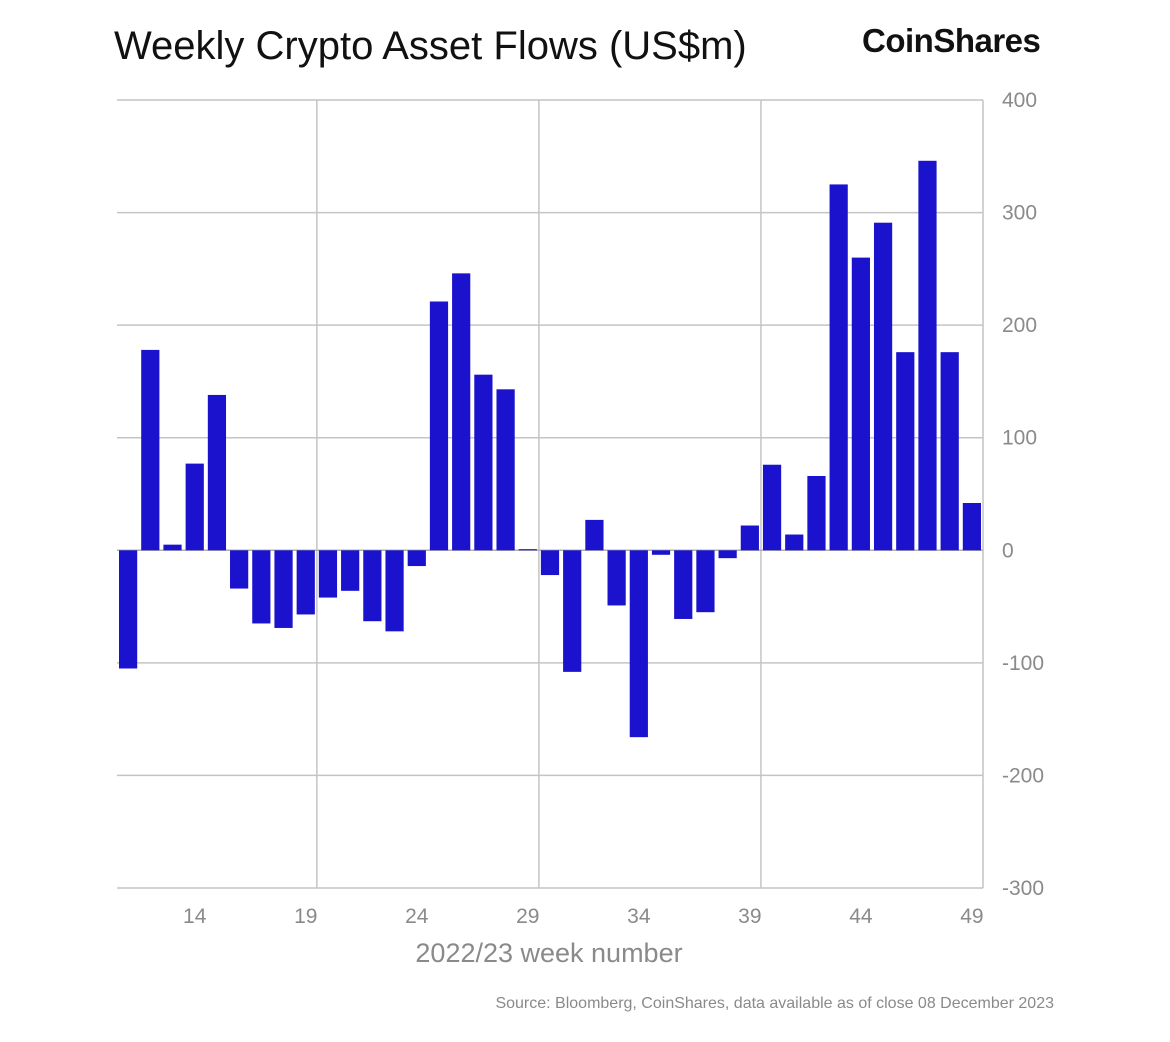  What do you see at coordinates (1019, 438) in the screenshot?
I see `y-tick-label: 100` at bounding box center [1019, 438].